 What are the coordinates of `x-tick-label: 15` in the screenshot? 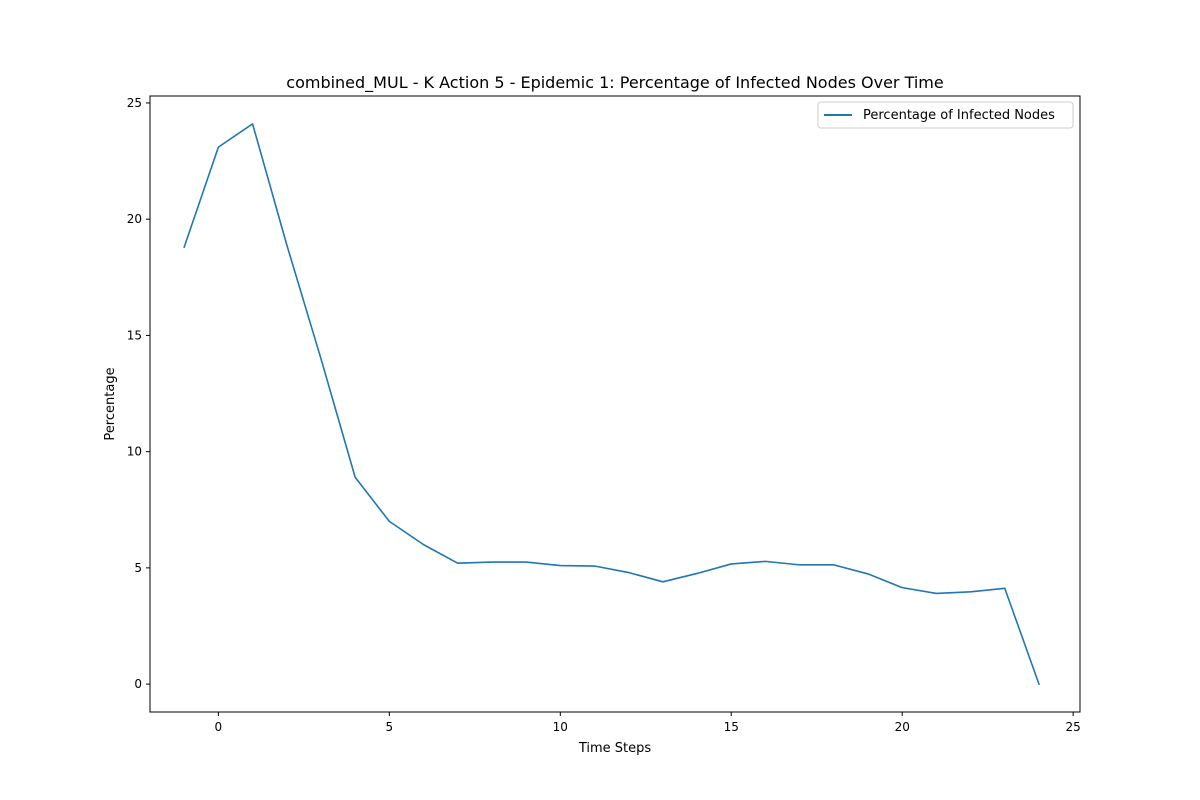 It's located at (731, 727).